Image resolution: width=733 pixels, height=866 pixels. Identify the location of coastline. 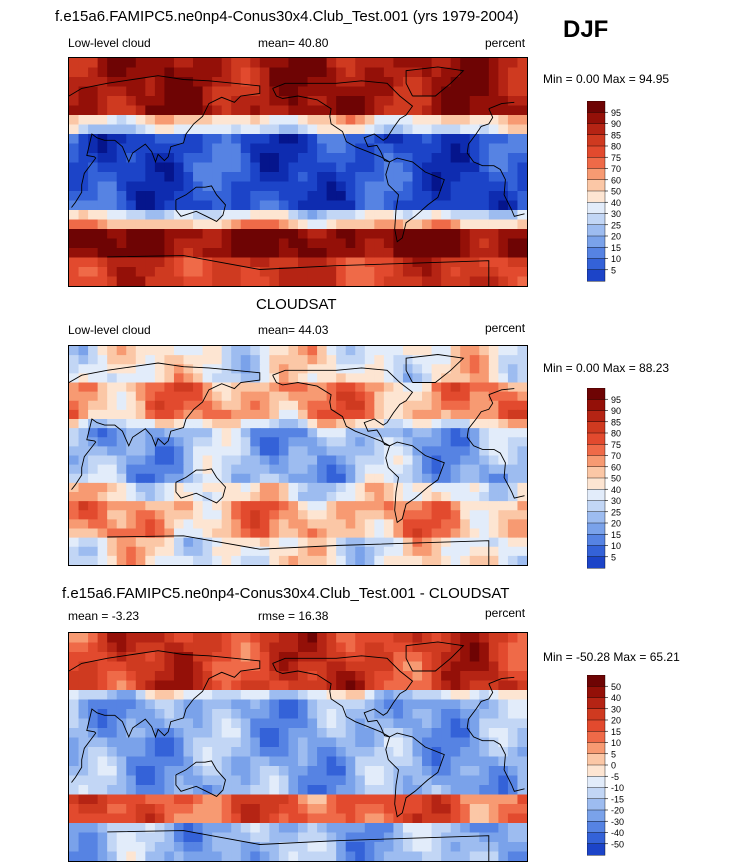
(343, 121).